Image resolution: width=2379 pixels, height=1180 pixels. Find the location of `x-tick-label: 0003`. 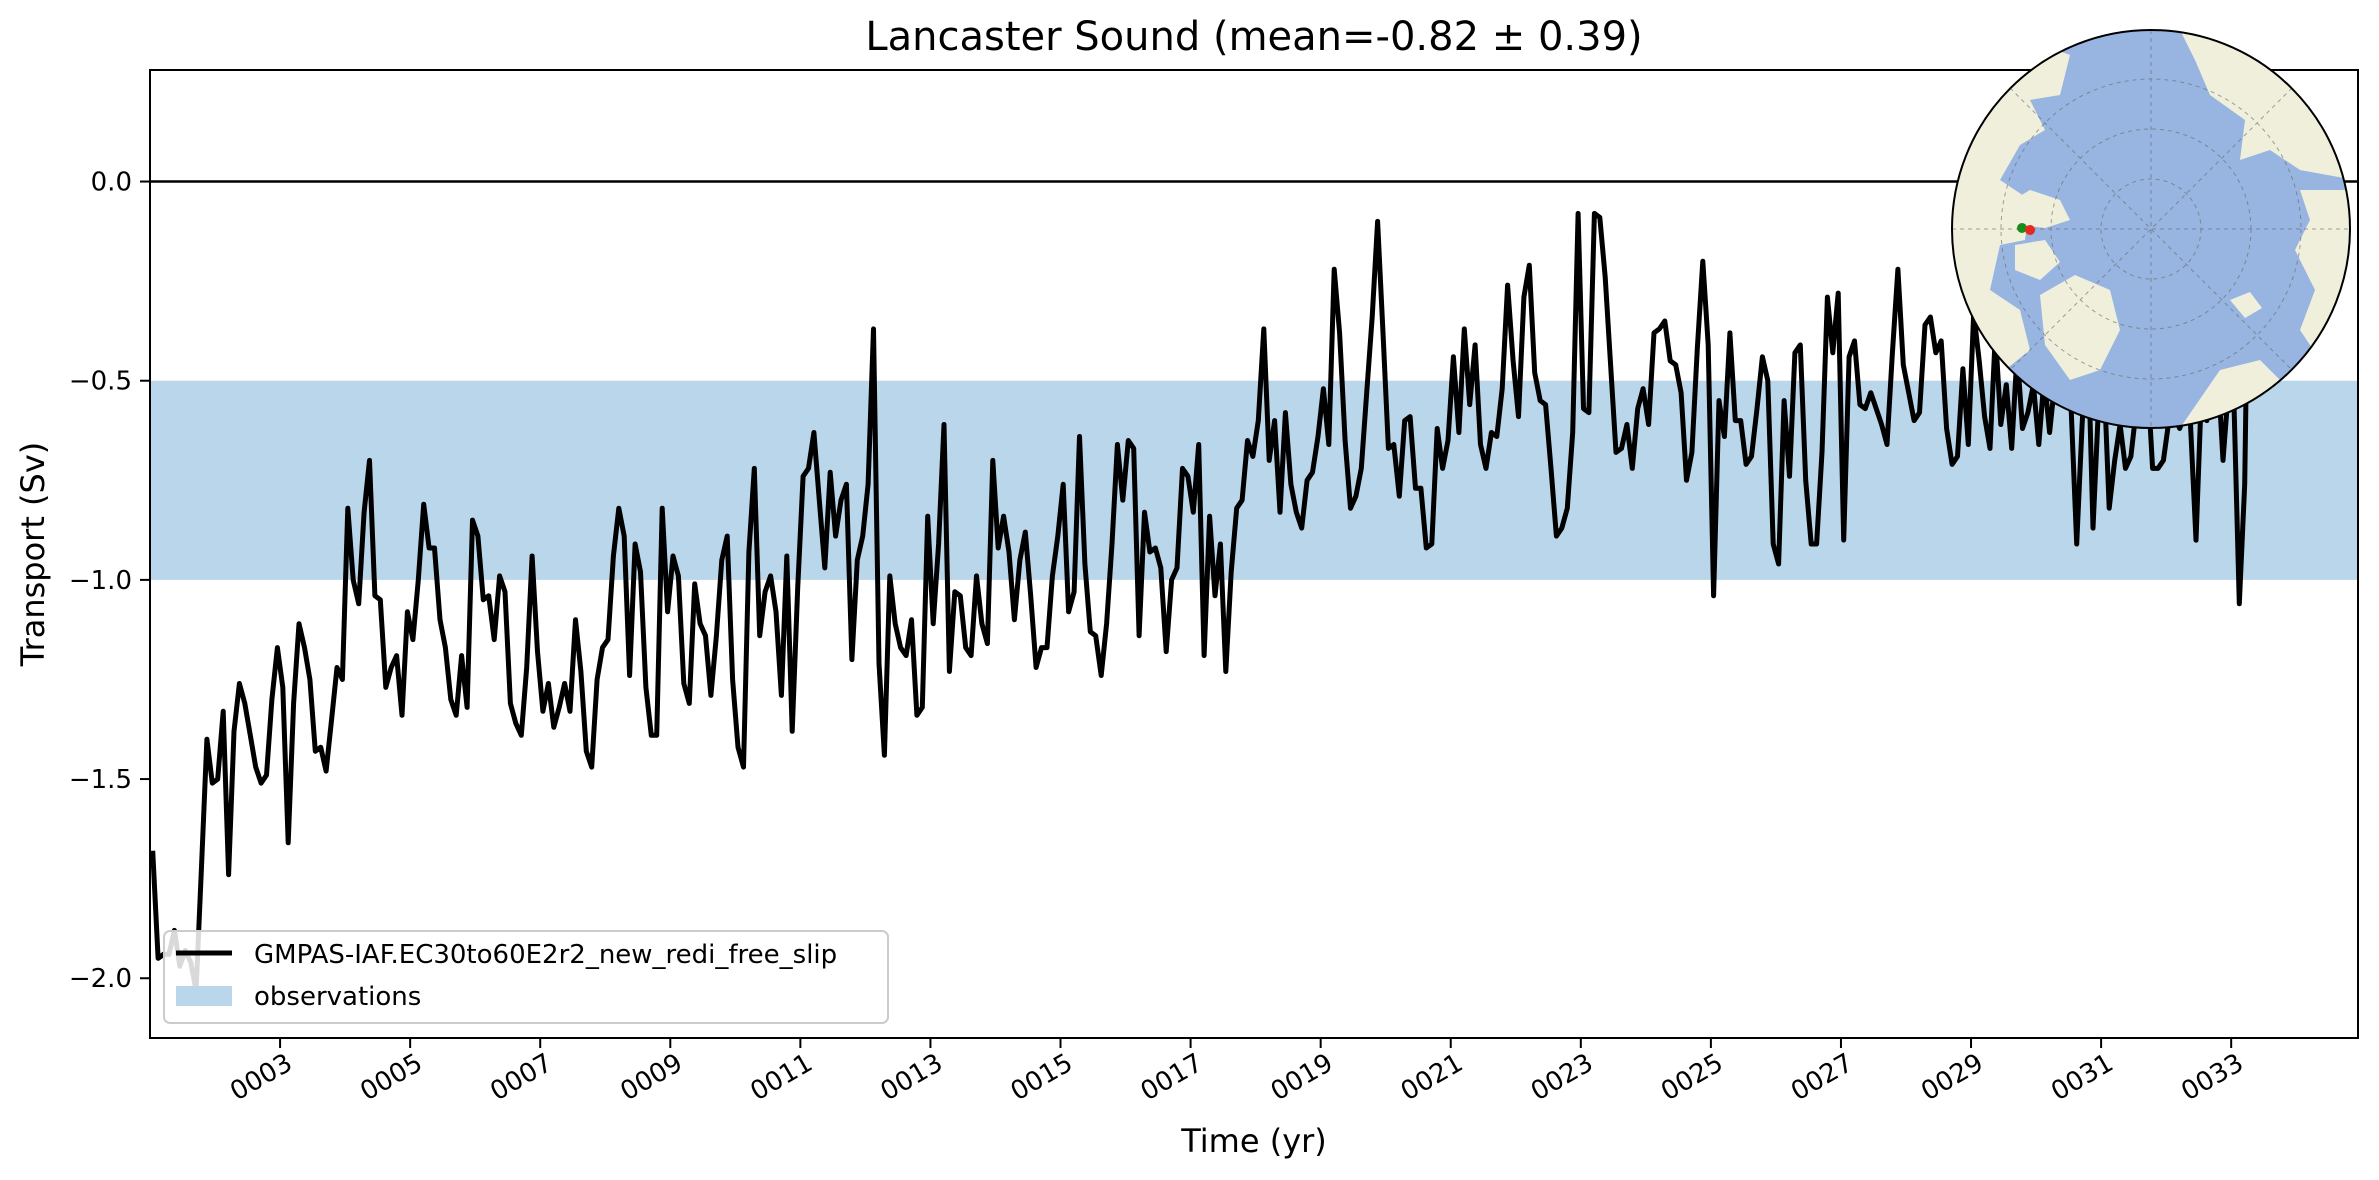

x-tick-label: 0003 is located at coordinates (261, 1077).